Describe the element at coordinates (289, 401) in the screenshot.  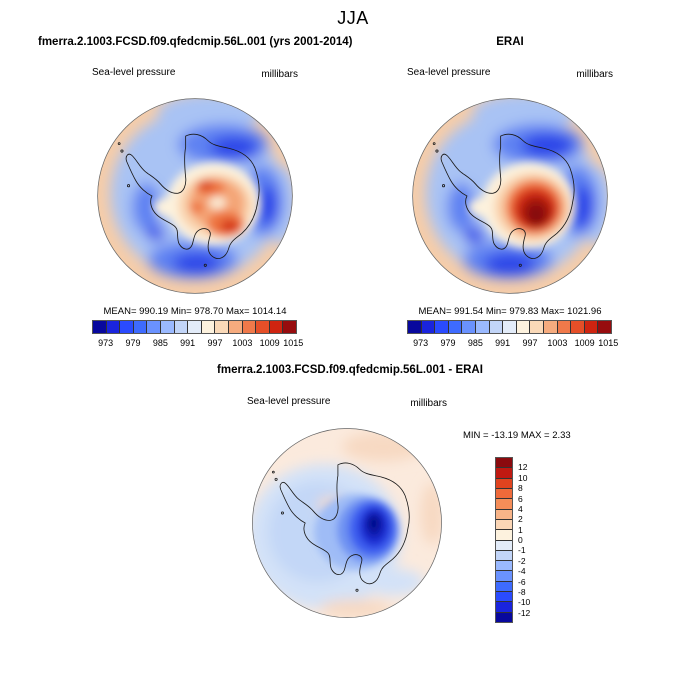
I see `diff-field-label: Sea-level pressure` at that location.